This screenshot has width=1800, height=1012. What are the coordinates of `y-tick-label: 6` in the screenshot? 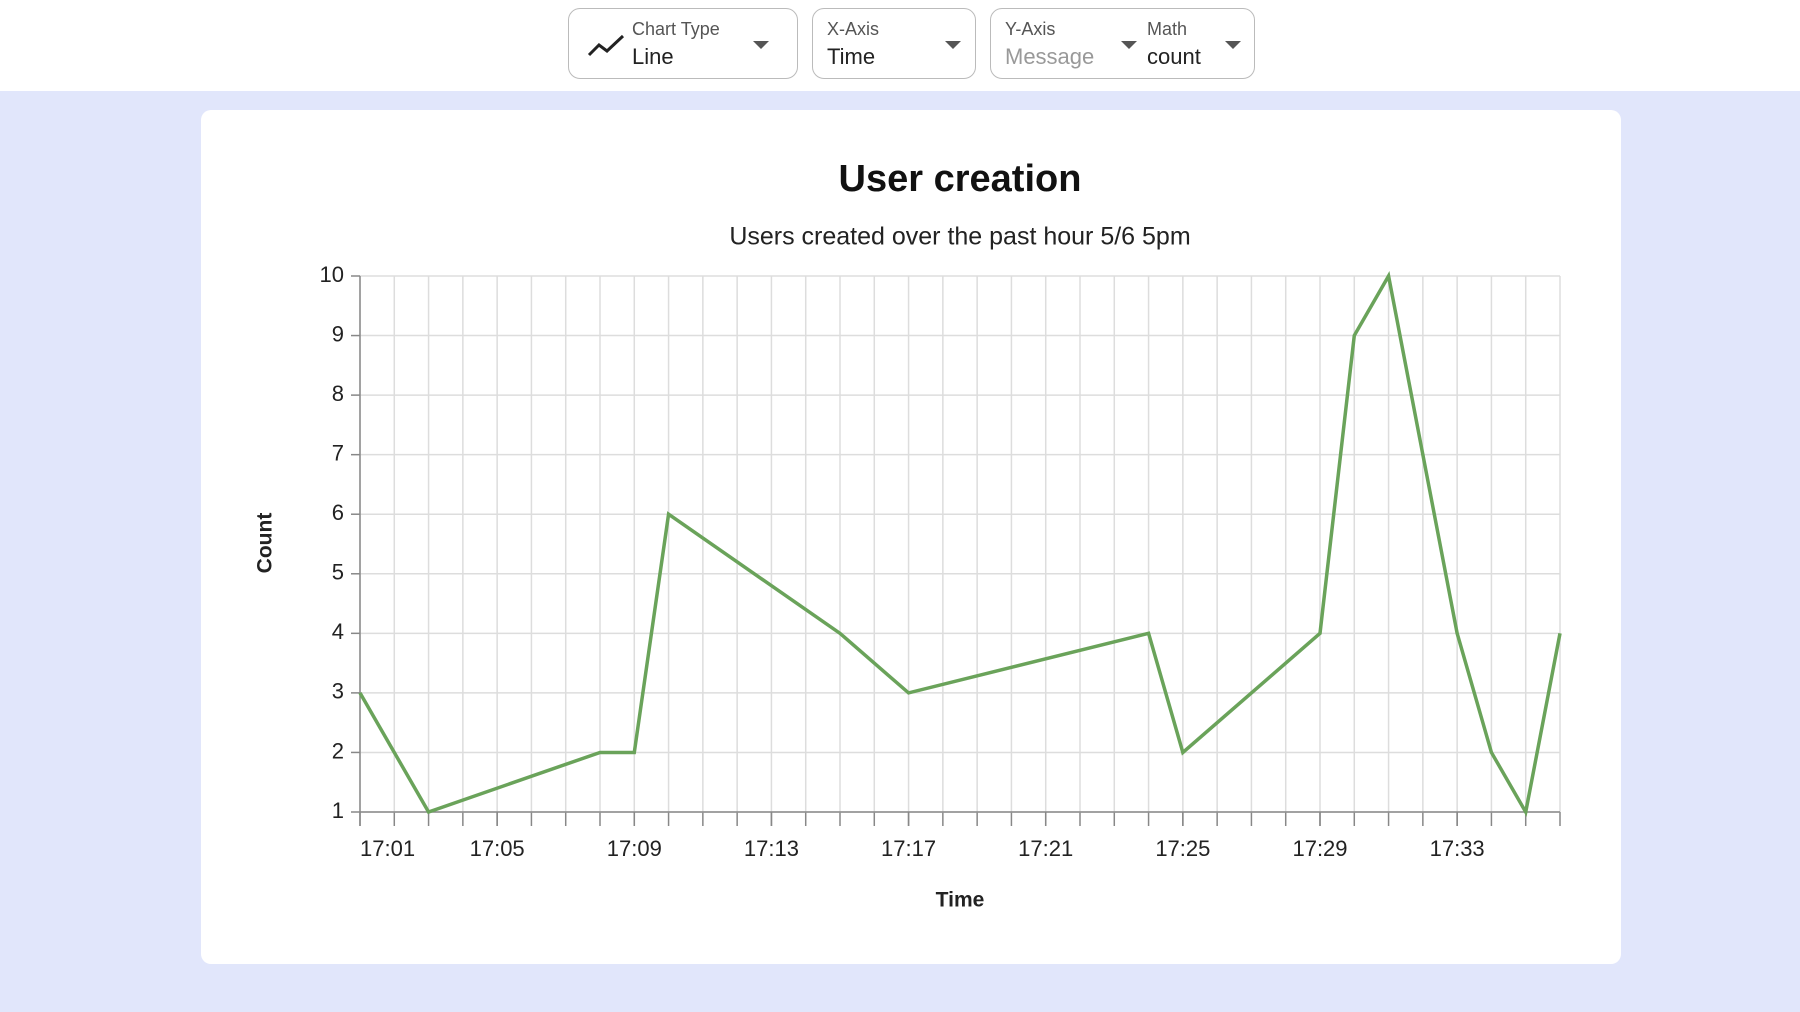 It's located at (338, 512).